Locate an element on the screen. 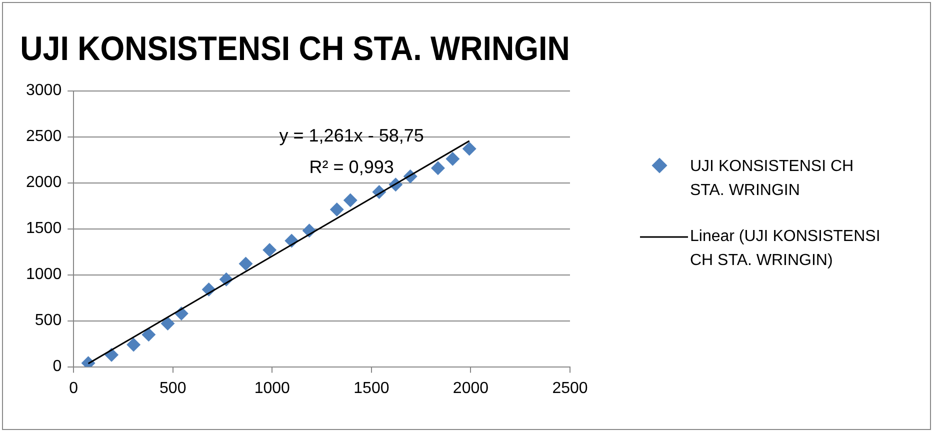  x-tick-label: 2500 is located at coordinates (570, 388).